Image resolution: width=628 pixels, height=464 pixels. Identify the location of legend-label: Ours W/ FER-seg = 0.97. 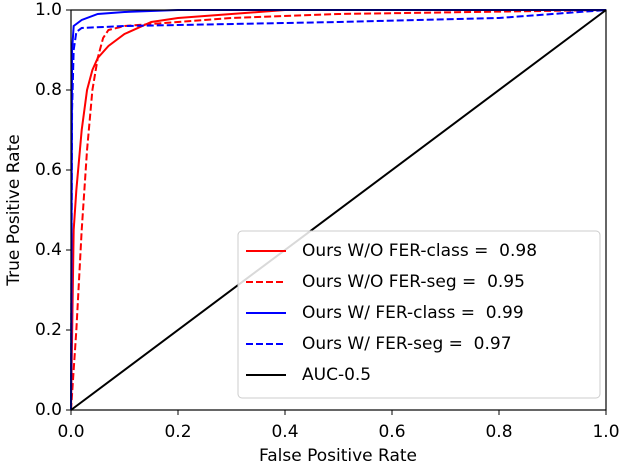
(407, 344).